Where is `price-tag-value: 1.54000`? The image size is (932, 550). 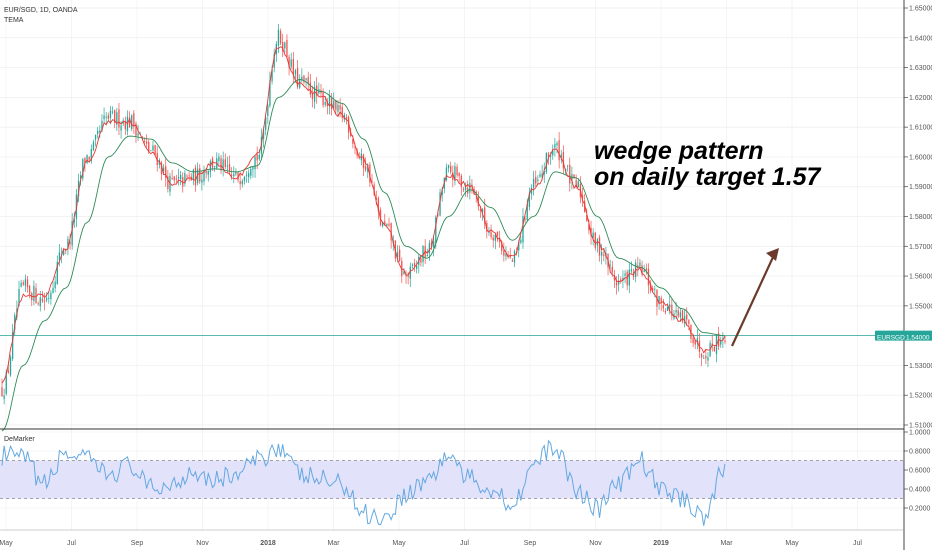 price-tag-value: 1.54000 is located at coordinates (918, 338).